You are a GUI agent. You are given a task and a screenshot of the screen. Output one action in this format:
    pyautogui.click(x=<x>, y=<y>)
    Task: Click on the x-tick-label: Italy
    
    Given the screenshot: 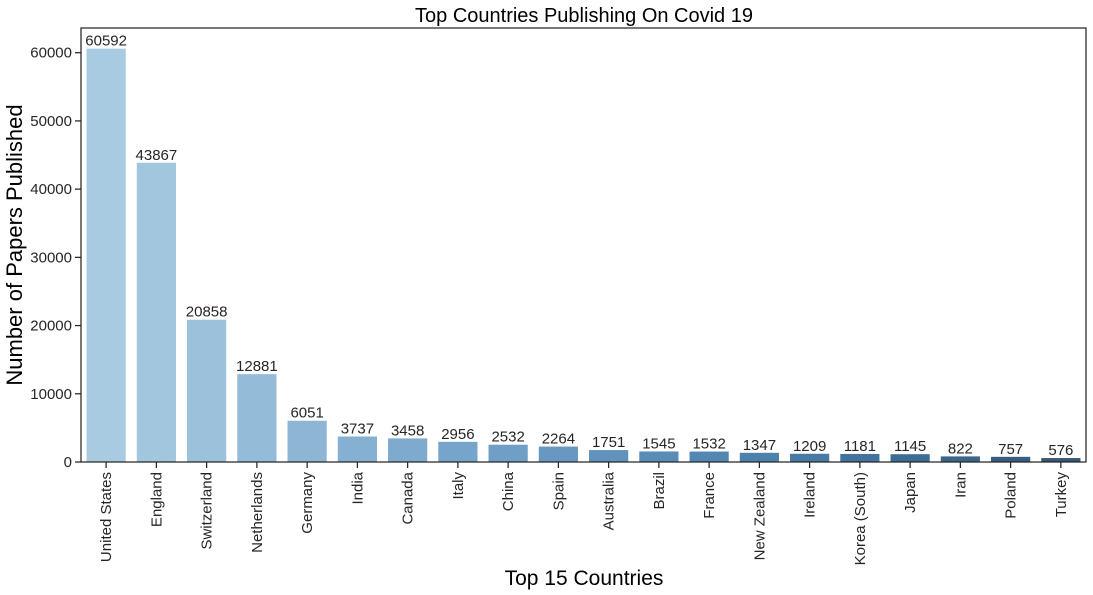 What is the action you would take?
    pyautogui.click(x=458, y=486)
    